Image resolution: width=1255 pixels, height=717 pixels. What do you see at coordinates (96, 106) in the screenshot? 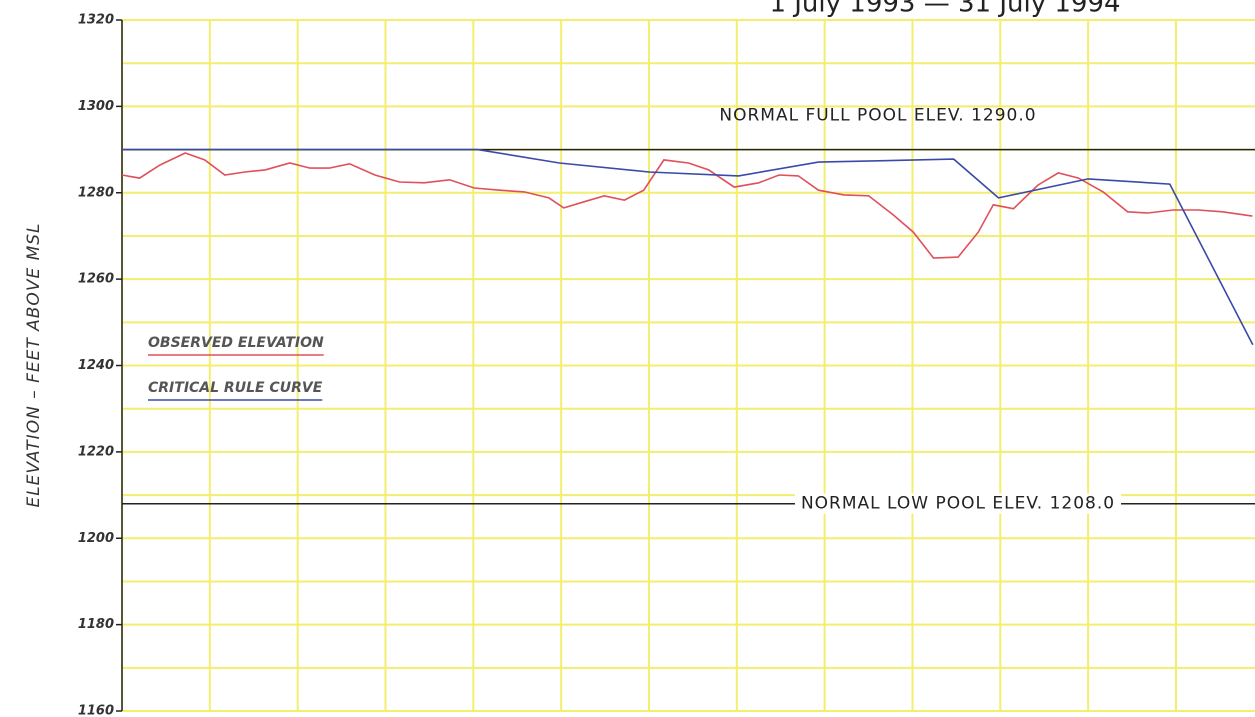
I see `y-tick-label: 1300` at bounding box center [96, 106].